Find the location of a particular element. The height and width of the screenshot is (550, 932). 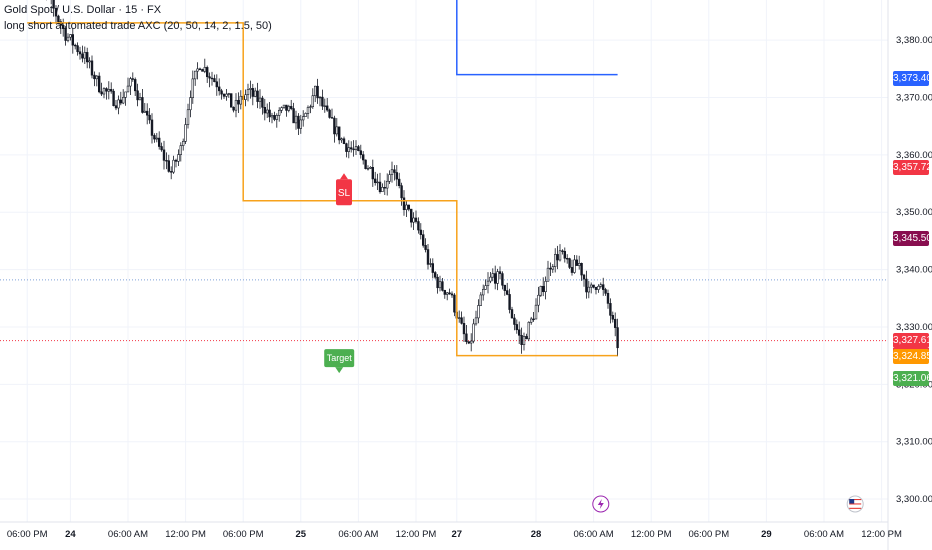

price-axis-label: 3,357.72 is located at coordinates (912, 168).